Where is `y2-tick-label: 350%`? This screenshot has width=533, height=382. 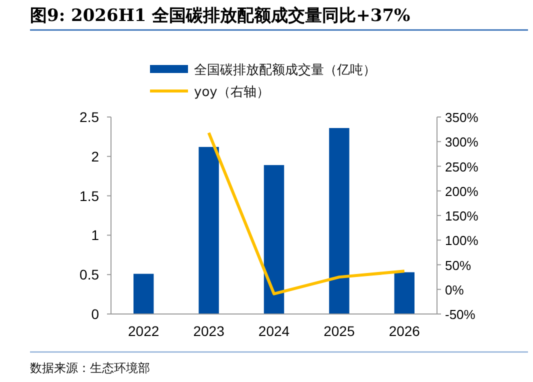 y2-tick-label: 350% is located at coordinates (462, 117).